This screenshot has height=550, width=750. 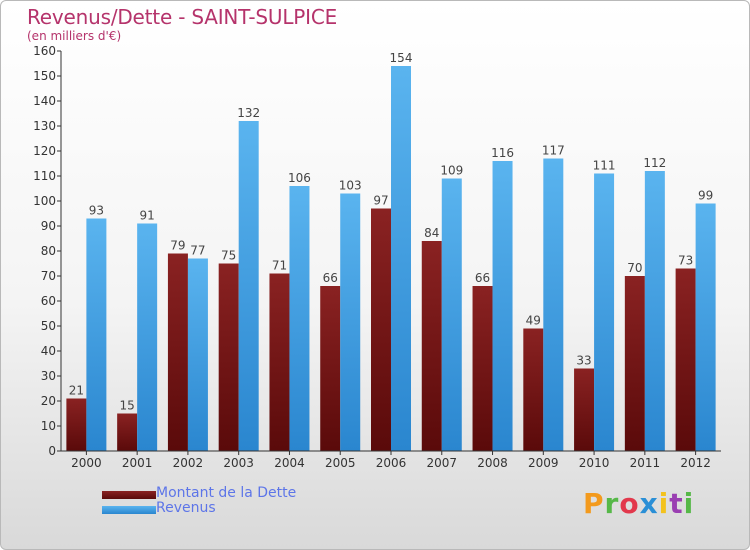 What do you see at coordinates (44, 201) in the screenshot?
I see `y-tick-label: 100` at bounding box center [44, 201].